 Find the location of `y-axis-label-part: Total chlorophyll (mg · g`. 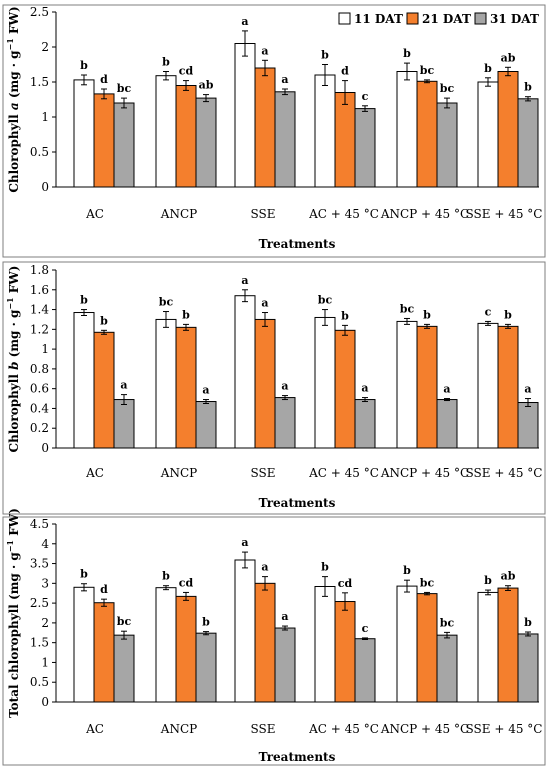

y-axis-label-part: Total chlorophyll (mg · g is located at coordinates (14, 635).